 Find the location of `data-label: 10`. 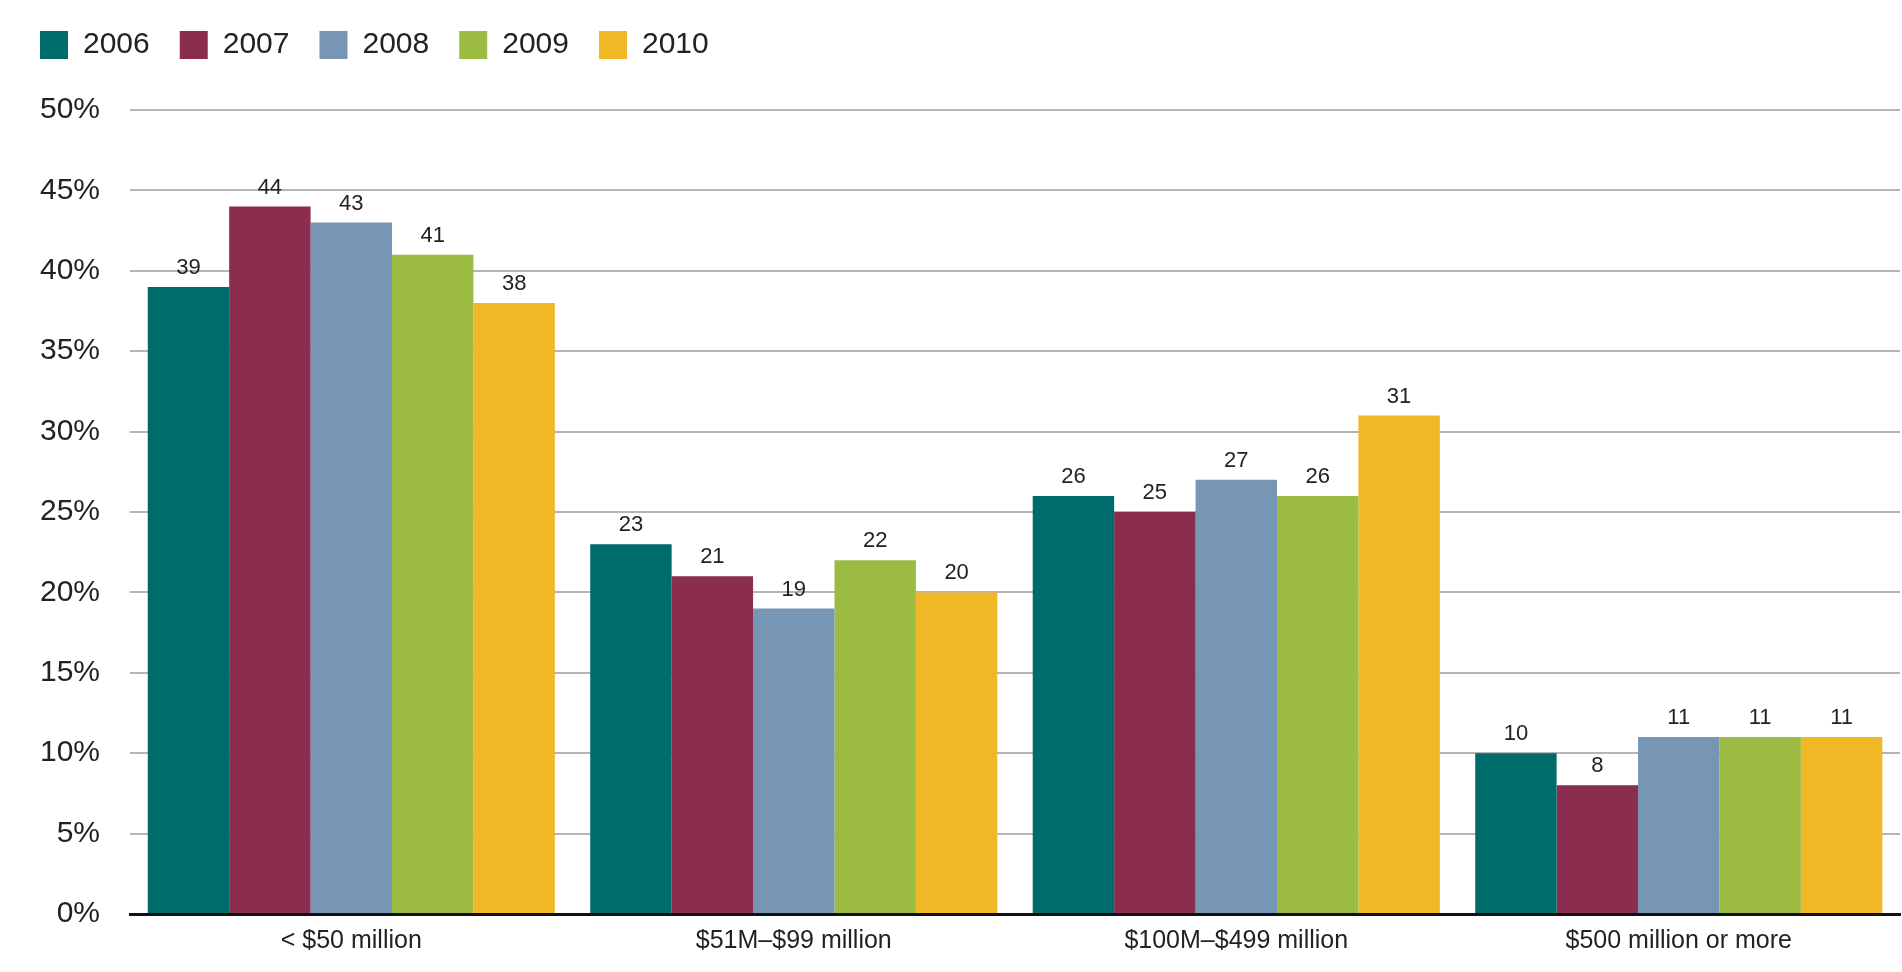

data-label: 10 is located at coordinates (1516, 733).